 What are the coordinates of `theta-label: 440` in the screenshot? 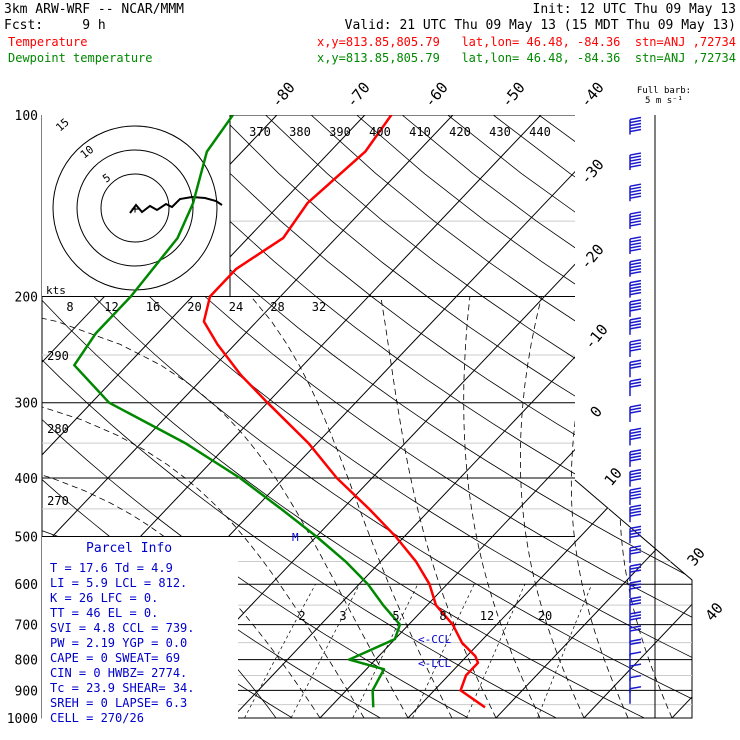 It's located at (540, 132).